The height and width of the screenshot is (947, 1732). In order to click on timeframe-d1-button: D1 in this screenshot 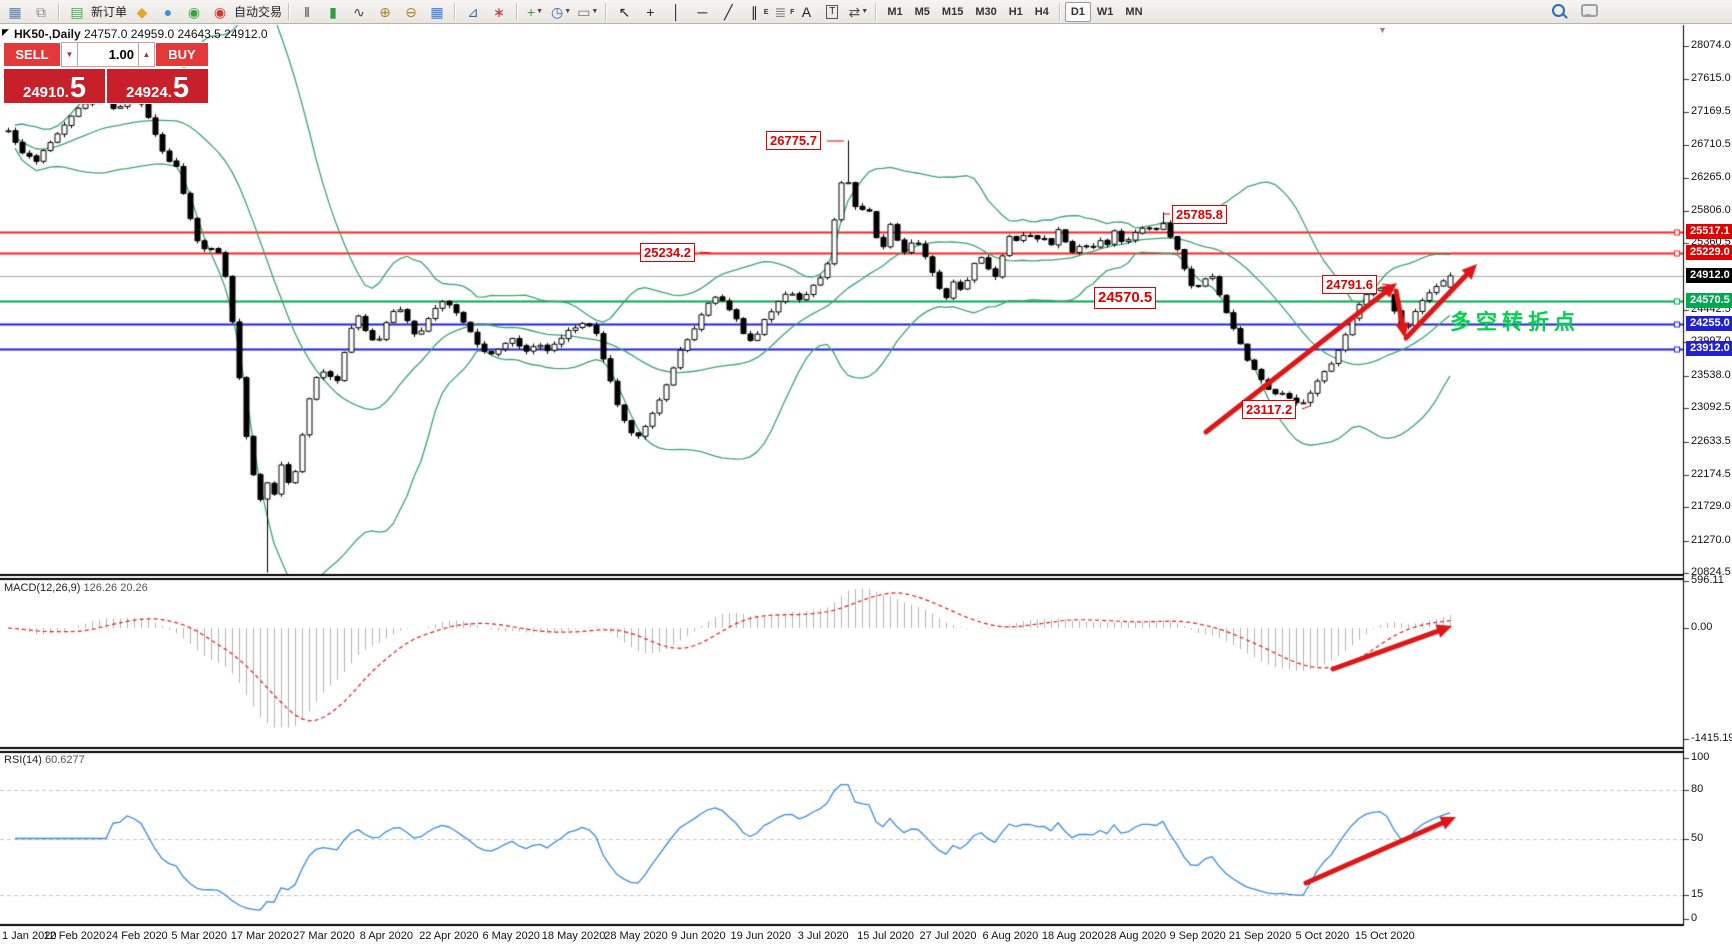, I will do `click(1077, 11)`.